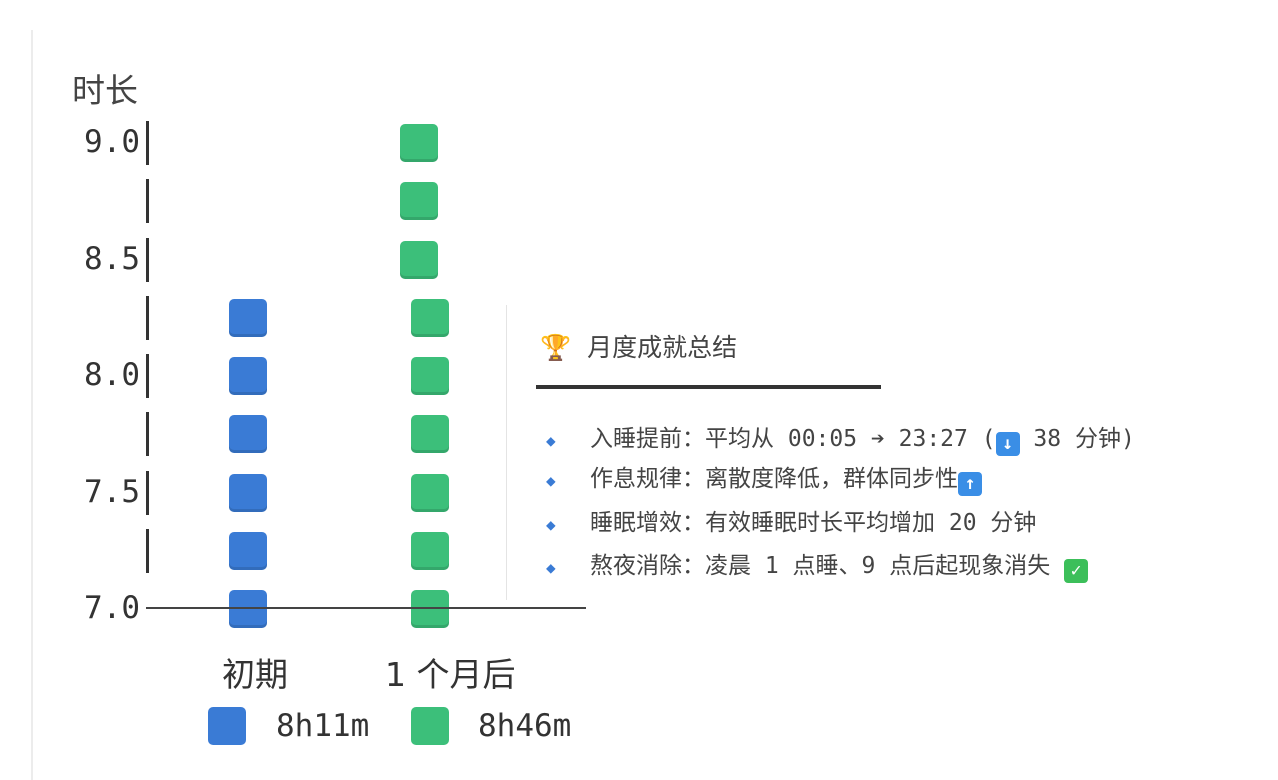 The image size is (1278, 780). What do you see at coordinates (112, 142) in the screenshot?
I see `y-tick-label: 9.0` at bounding box center [112, 142].